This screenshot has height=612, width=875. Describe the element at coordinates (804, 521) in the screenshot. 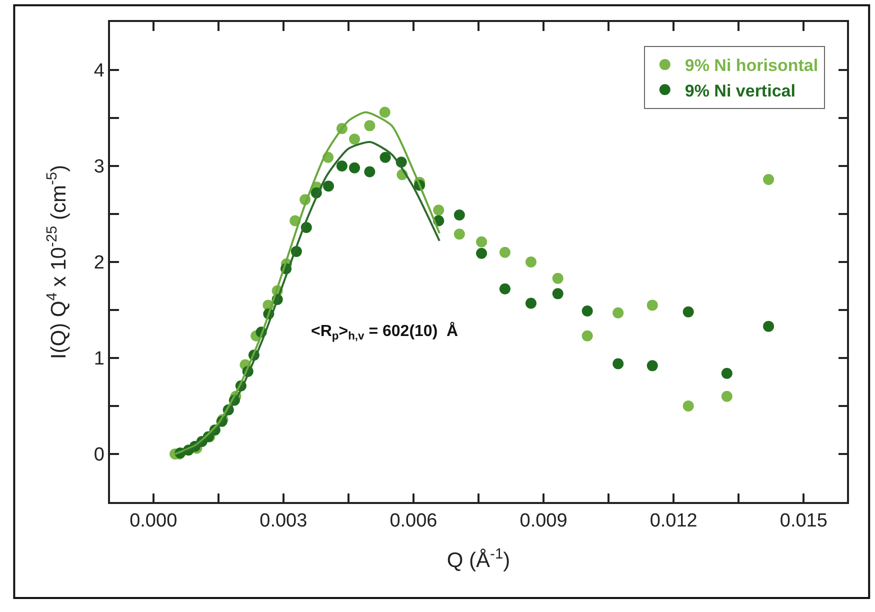

I see `x-tick-label: 0.015` at that location.